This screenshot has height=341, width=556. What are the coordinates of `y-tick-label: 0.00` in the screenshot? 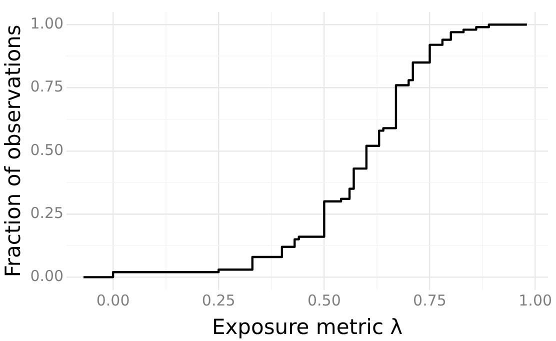 It's located at (47, 276).